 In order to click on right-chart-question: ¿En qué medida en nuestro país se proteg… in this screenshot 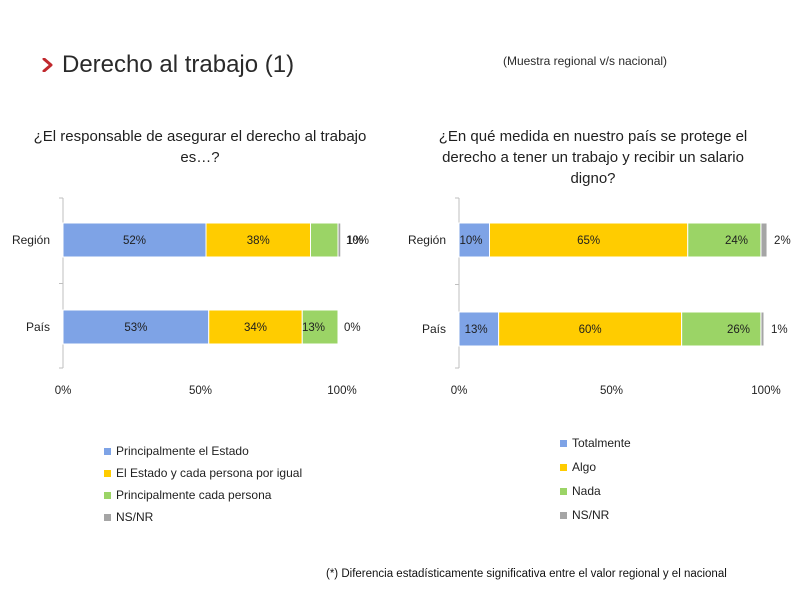, I will do `click(593, 157)`.